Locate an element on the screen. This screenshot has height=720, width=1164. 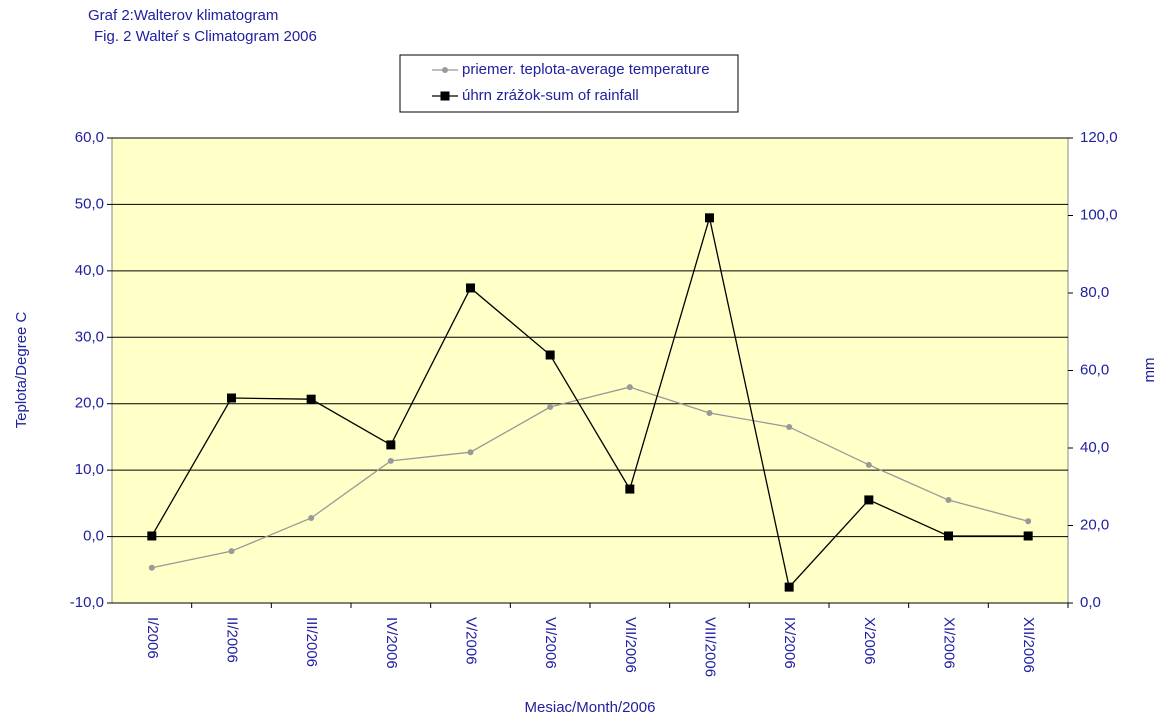
legend-label: úhrn zrážok-sum of rainfall is located at coordinates (550, 95).